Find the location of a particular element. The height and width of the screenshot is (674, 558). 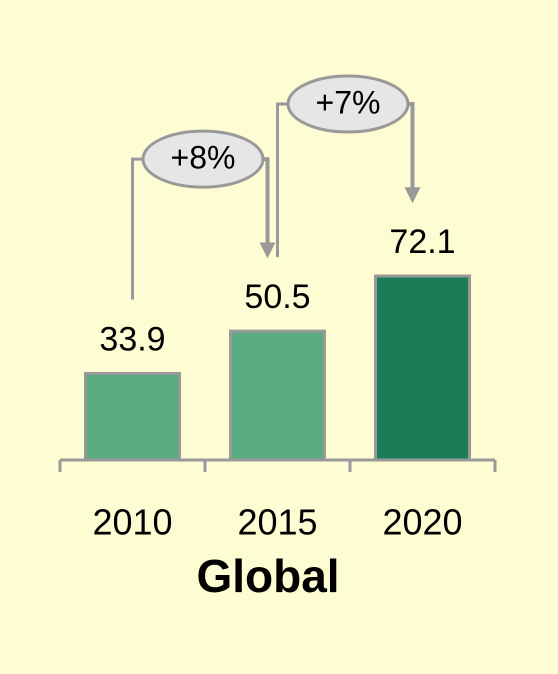

value-label: 72.1 is located at coordinates (422, 242).